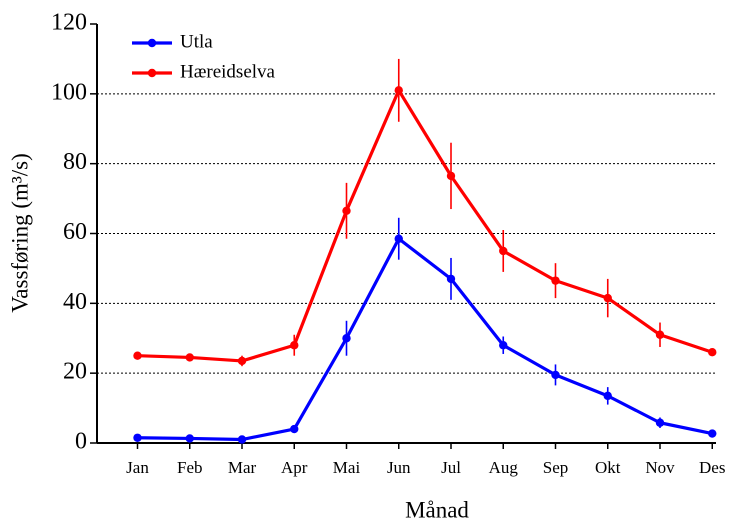 Image resolution: width=729 pixels, height=525 pixels. What do you see at coordinates (196, 41) in the screenshot?
I see `legend-label: Utla` at bounding box center [196, 41].